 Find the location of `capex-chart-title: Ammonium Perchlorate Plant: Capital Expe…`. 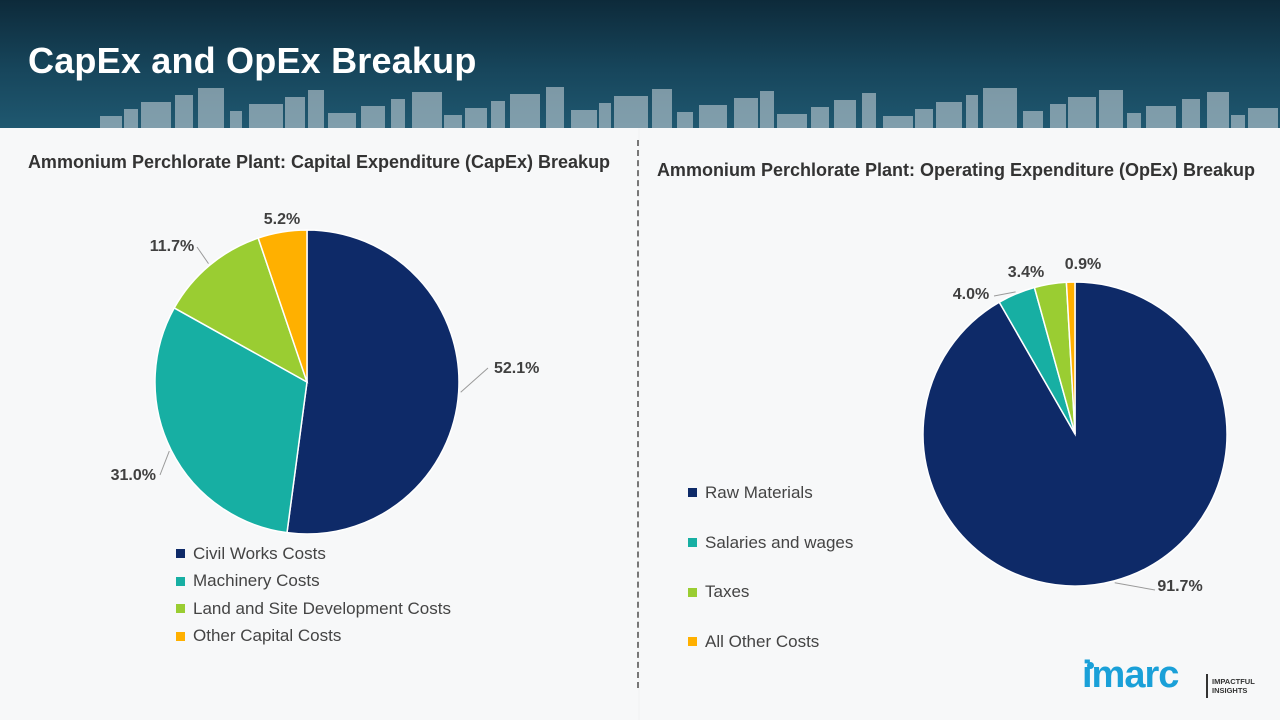

capex-chart-title: Ammonium Perchlorate Plant: Capital Expe… is located at coordinates (319, 162).